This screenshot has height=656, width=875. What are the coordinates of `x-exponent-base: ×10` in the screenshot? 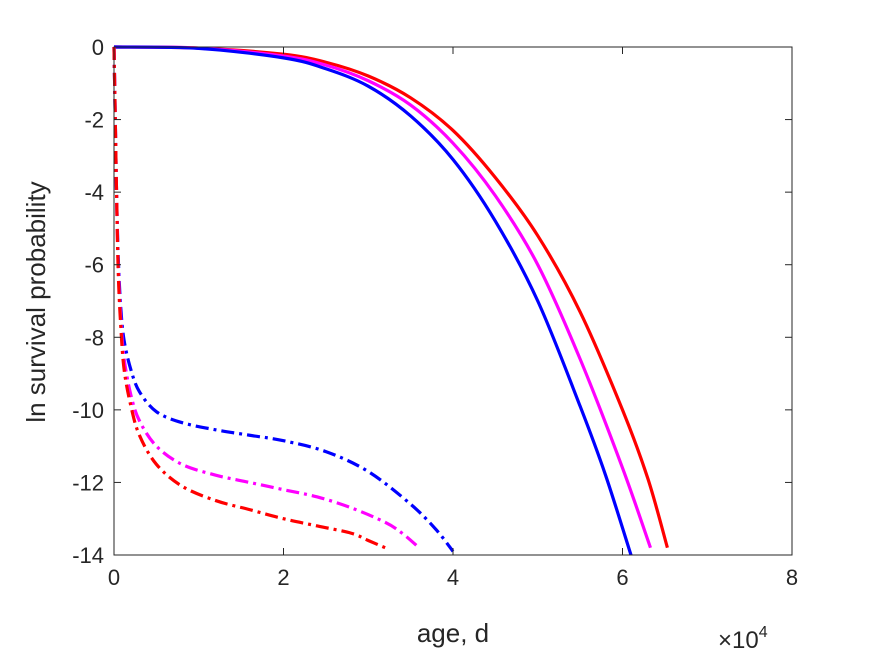 It's located at (738, 640).